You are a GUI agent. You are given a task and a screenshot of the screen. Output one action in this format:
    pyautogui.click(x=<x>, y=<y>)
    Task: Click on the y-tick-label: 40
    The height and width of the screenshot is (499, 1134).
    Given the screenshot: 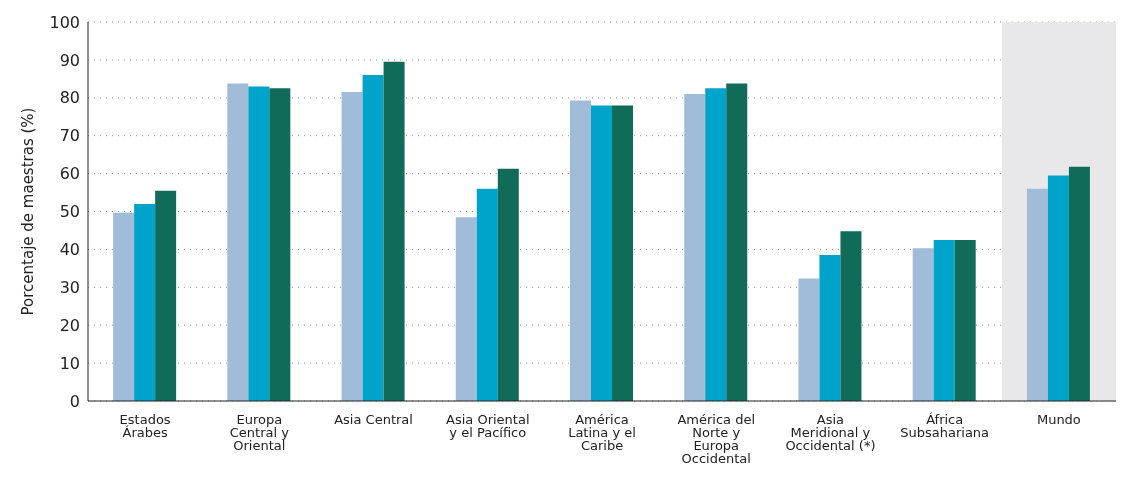 What is the action you would take?
    pyautogui.click(x=69, y=250)
    